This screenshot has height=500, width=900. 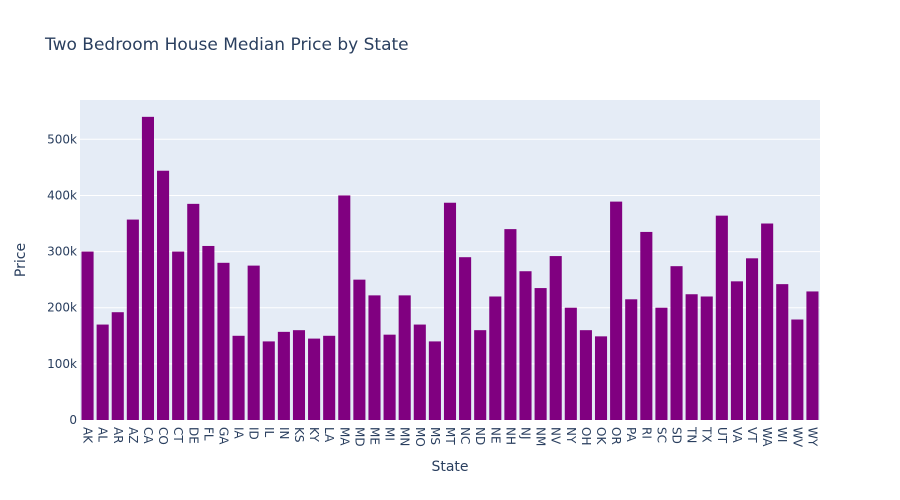 I want to click on y-tick-label: 500k, so click(x=62, y=139).